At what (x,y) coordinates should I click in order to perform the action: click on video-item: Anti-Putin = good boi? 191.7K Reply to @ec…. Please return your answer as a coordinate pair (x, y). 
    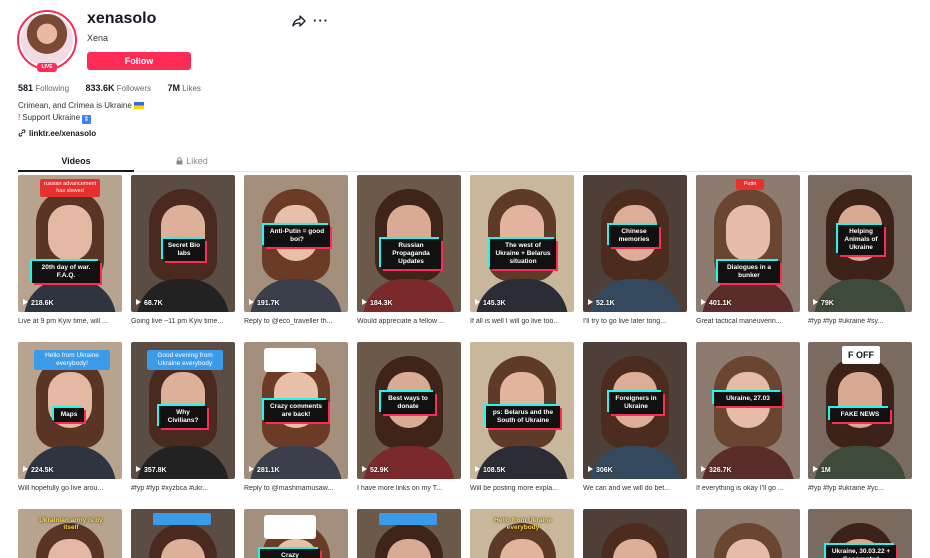
    Looking at the image, I should click on (296, 250).